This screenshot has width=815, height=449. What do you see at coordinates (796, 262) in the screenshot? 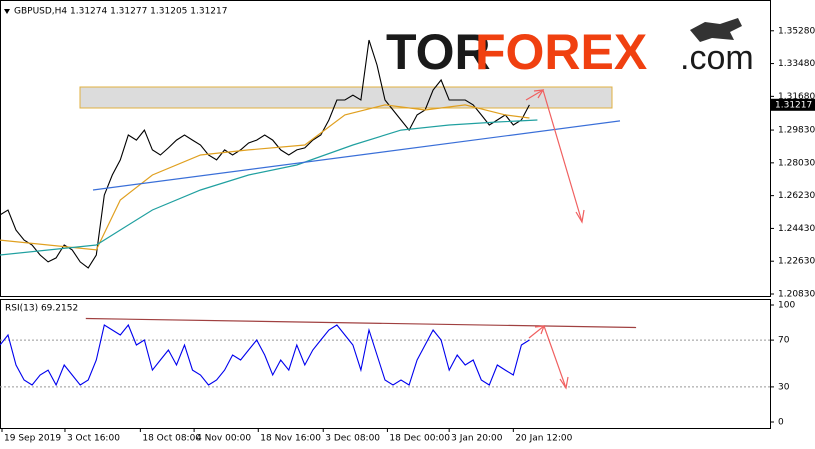
I see `y-tick-label: 1.22630` at bounding box center [796, 262].